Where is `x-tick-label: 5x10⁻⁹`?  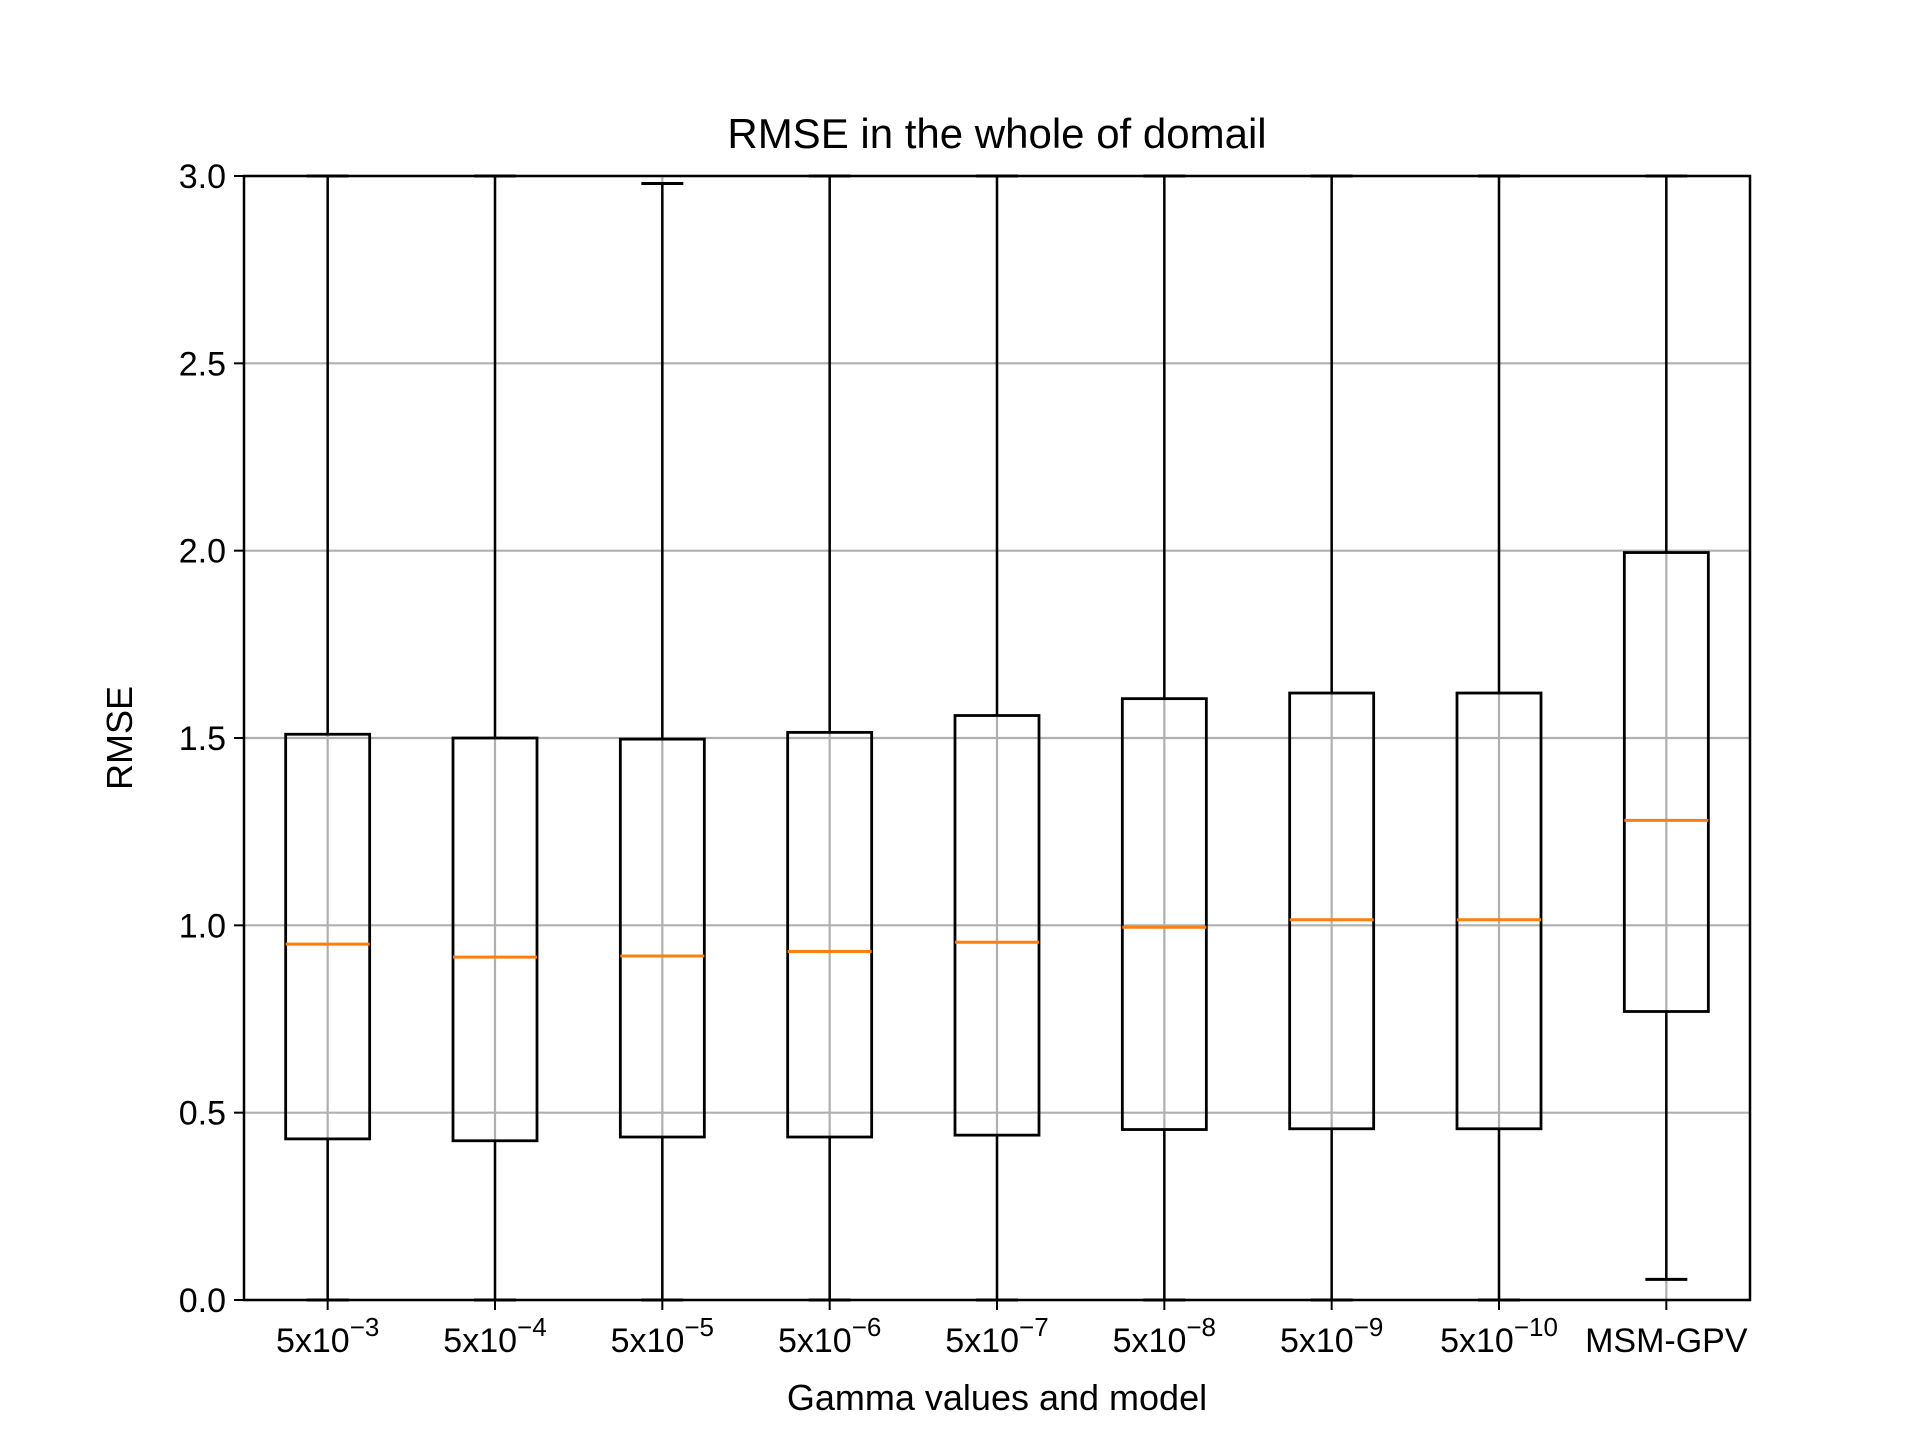
x-tick-label: 5x10⁻⁹ is located at coordinates (1331, 1336).